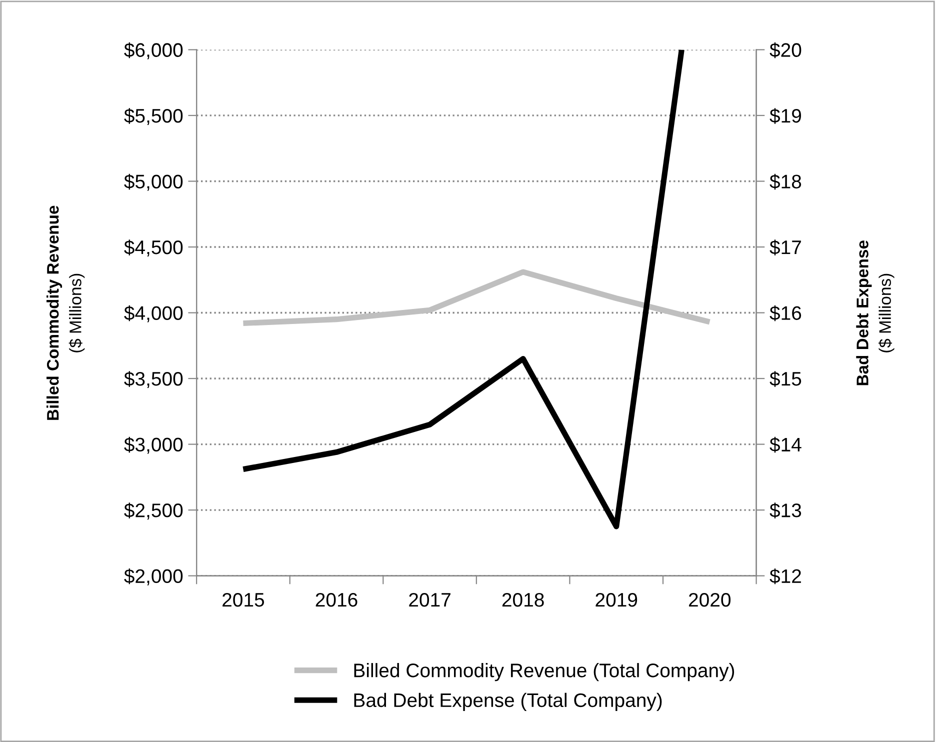 This screenshot has width=936, height=742. Describe the element at coordinates (153, 51) in the screenshot. I see `y-tick-label: $6,000` at that location.